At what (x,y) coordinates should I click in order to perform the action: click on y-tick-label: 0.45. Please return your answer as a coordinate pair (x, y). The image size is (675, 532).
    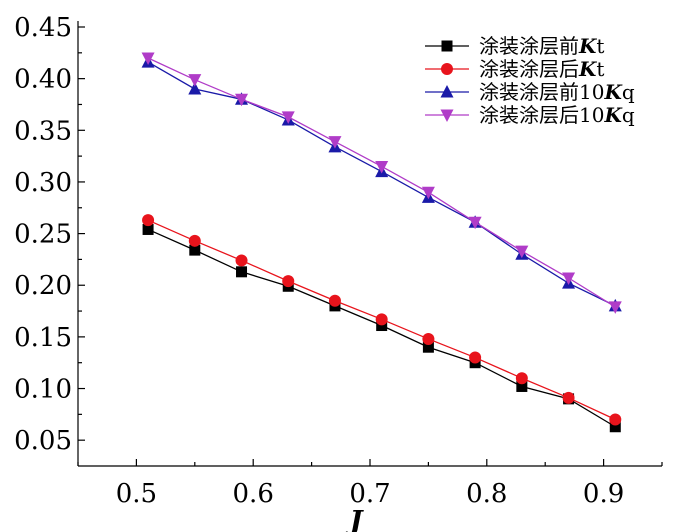
    Looking at the image, I should click on (43, 28).